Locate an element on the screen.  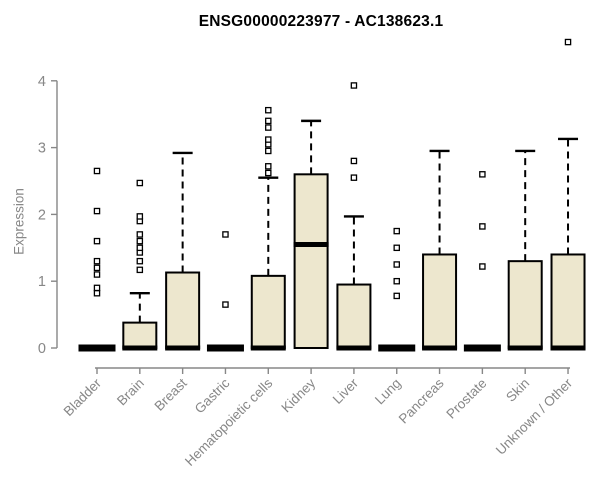
x-tick-label: Prostate is located at coordinates (466, 399).